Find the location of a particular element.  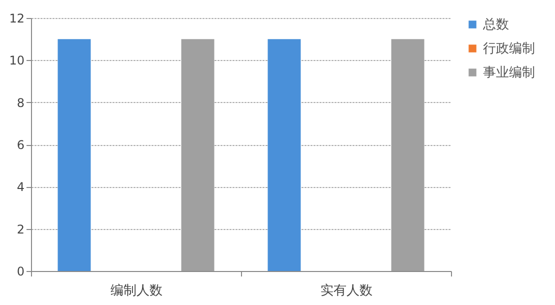

x-tick-label: 实有人数 is located at coordinates (346, 291).